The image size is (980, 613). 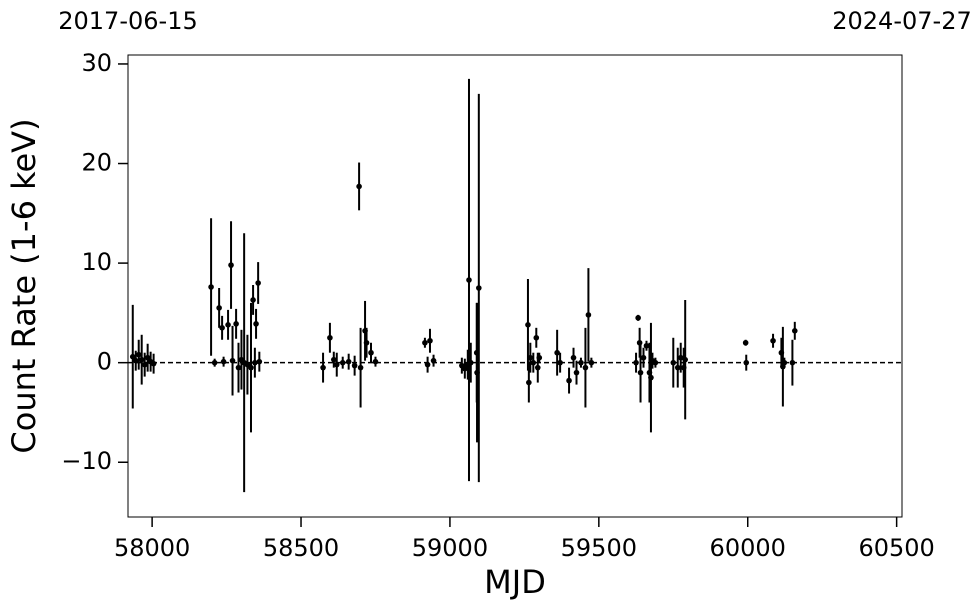 I want to click on x-tick-label: 58000, so click(x=152, y=548).